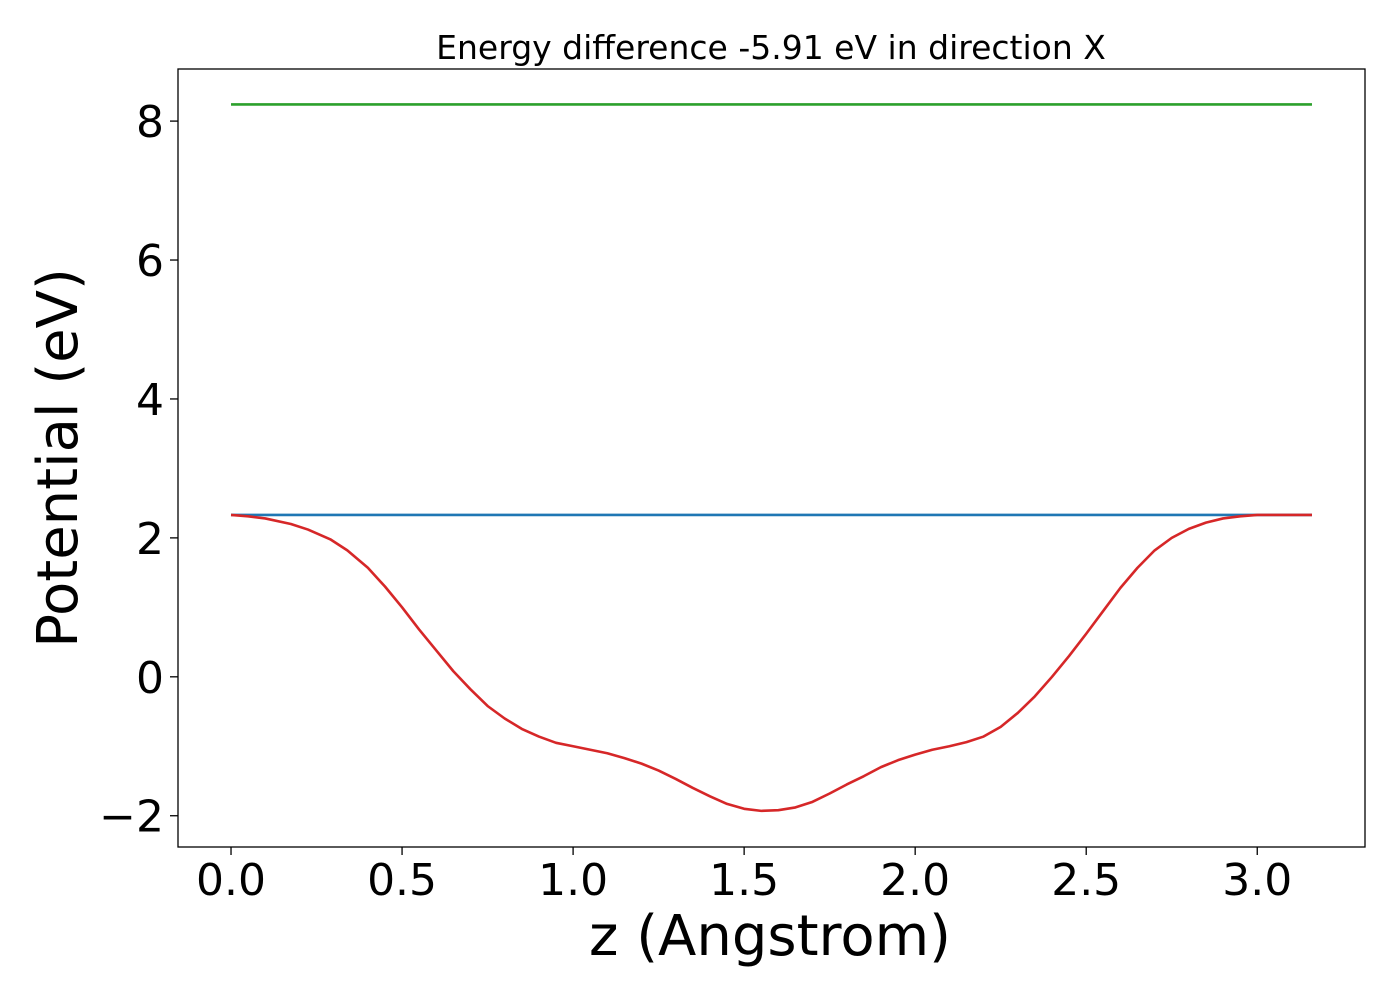 This screenshot has height=1000, width=1400. What do you see at coordinates (1086, 880) in the screenshot?
I see `x-tick-label: 2.5` at bounding box center [1086, 880].